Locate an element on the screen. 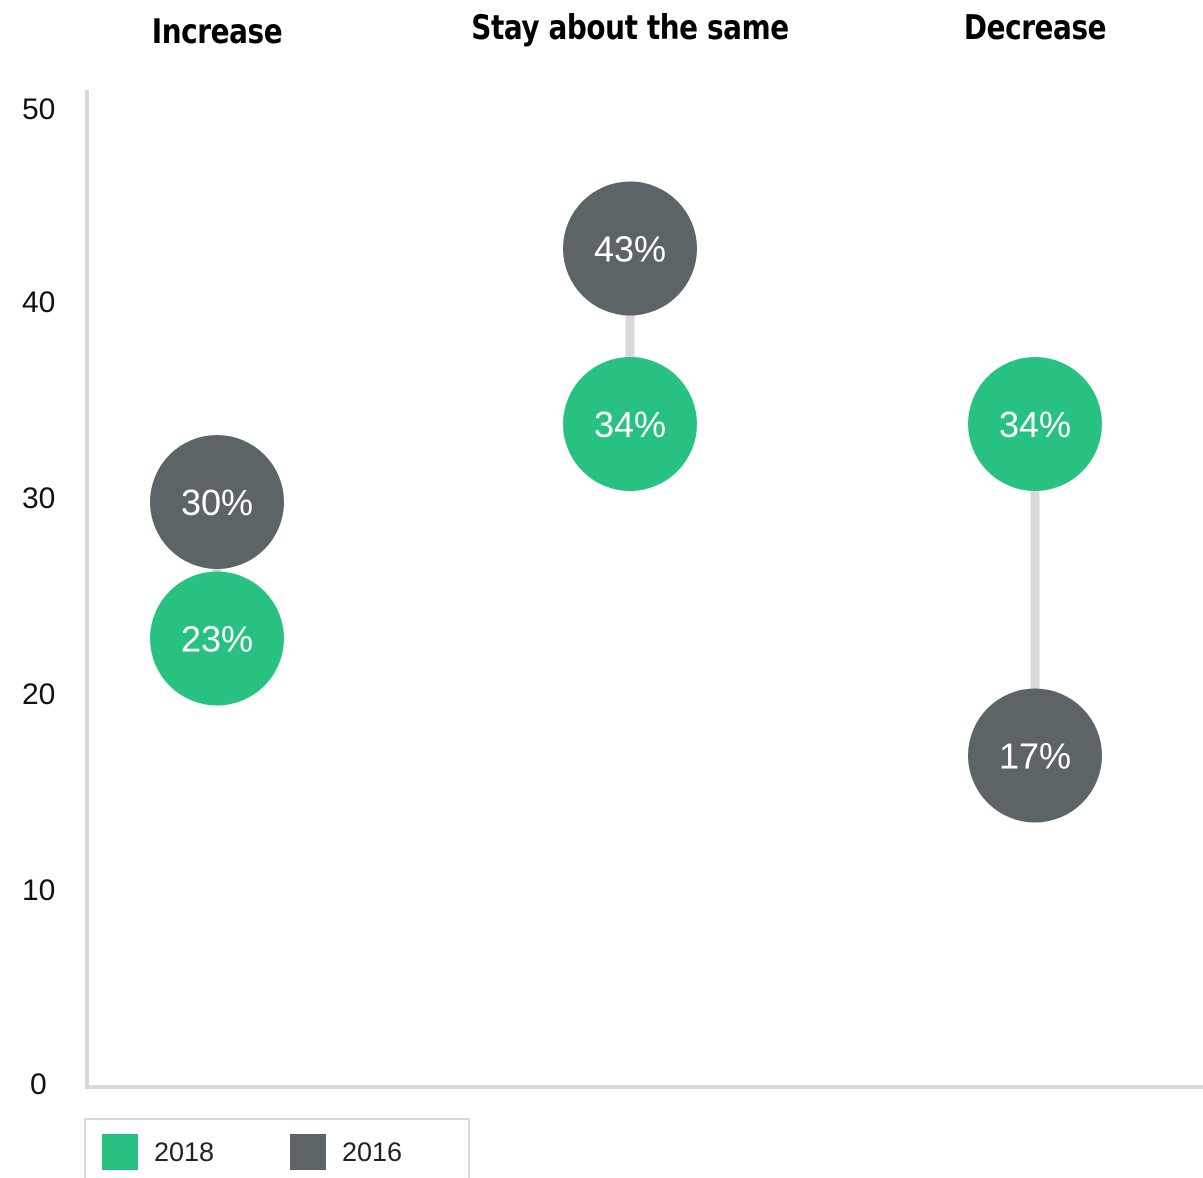 This screenshot has width=1203, height=1178. y-tick-0: 0 is located at coordinates (38, 1084).